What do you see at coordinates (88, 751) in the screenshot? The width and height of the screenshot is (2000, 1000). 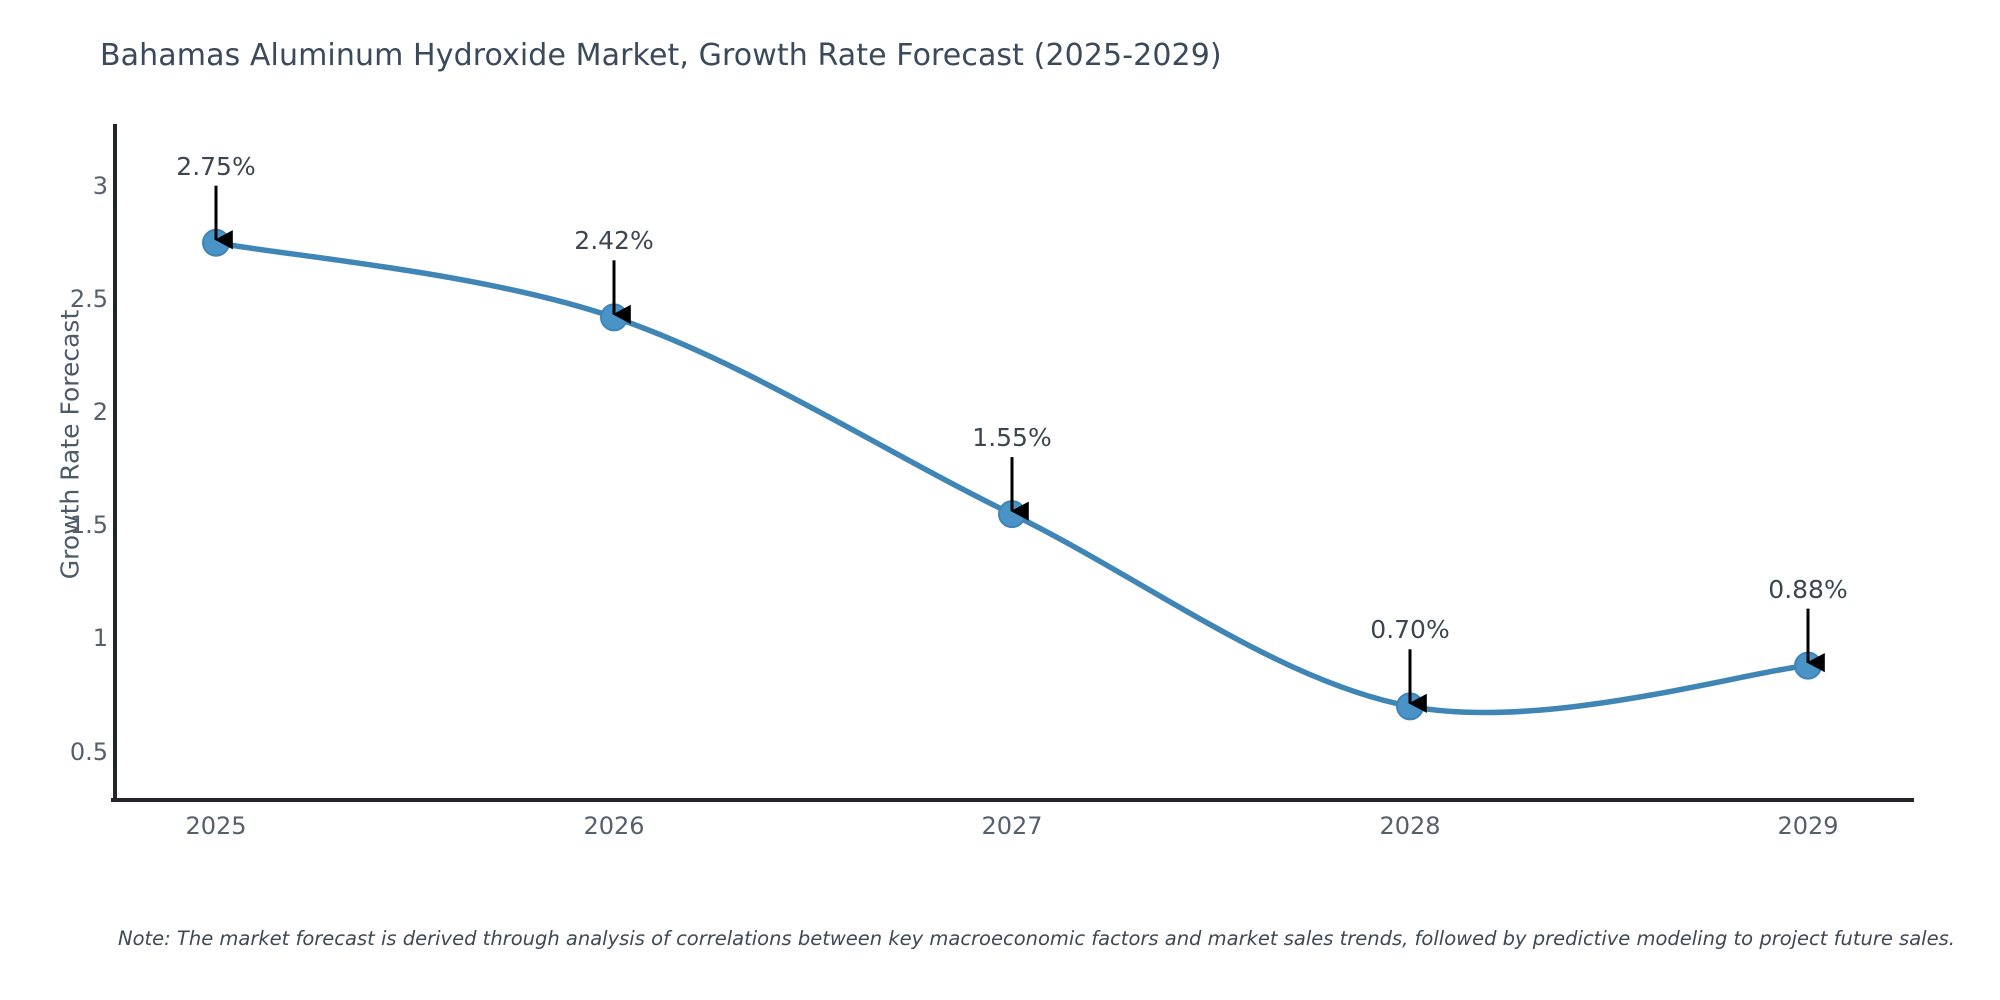 I see `y-axis-tick-label: 0.5` at bounding box center [88, 751].